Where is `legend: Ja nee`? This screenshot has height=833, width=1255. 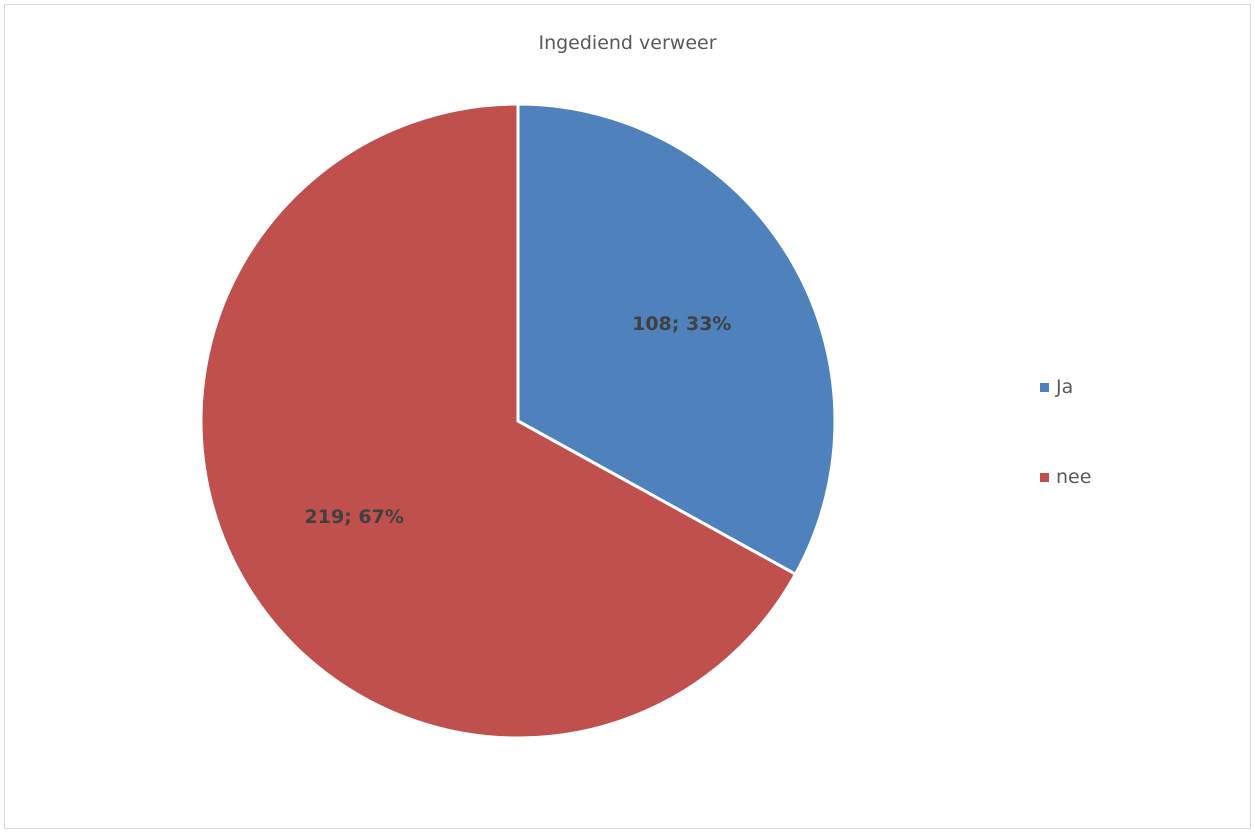 legend: Ja nee is located at coordinates (1065, 462).